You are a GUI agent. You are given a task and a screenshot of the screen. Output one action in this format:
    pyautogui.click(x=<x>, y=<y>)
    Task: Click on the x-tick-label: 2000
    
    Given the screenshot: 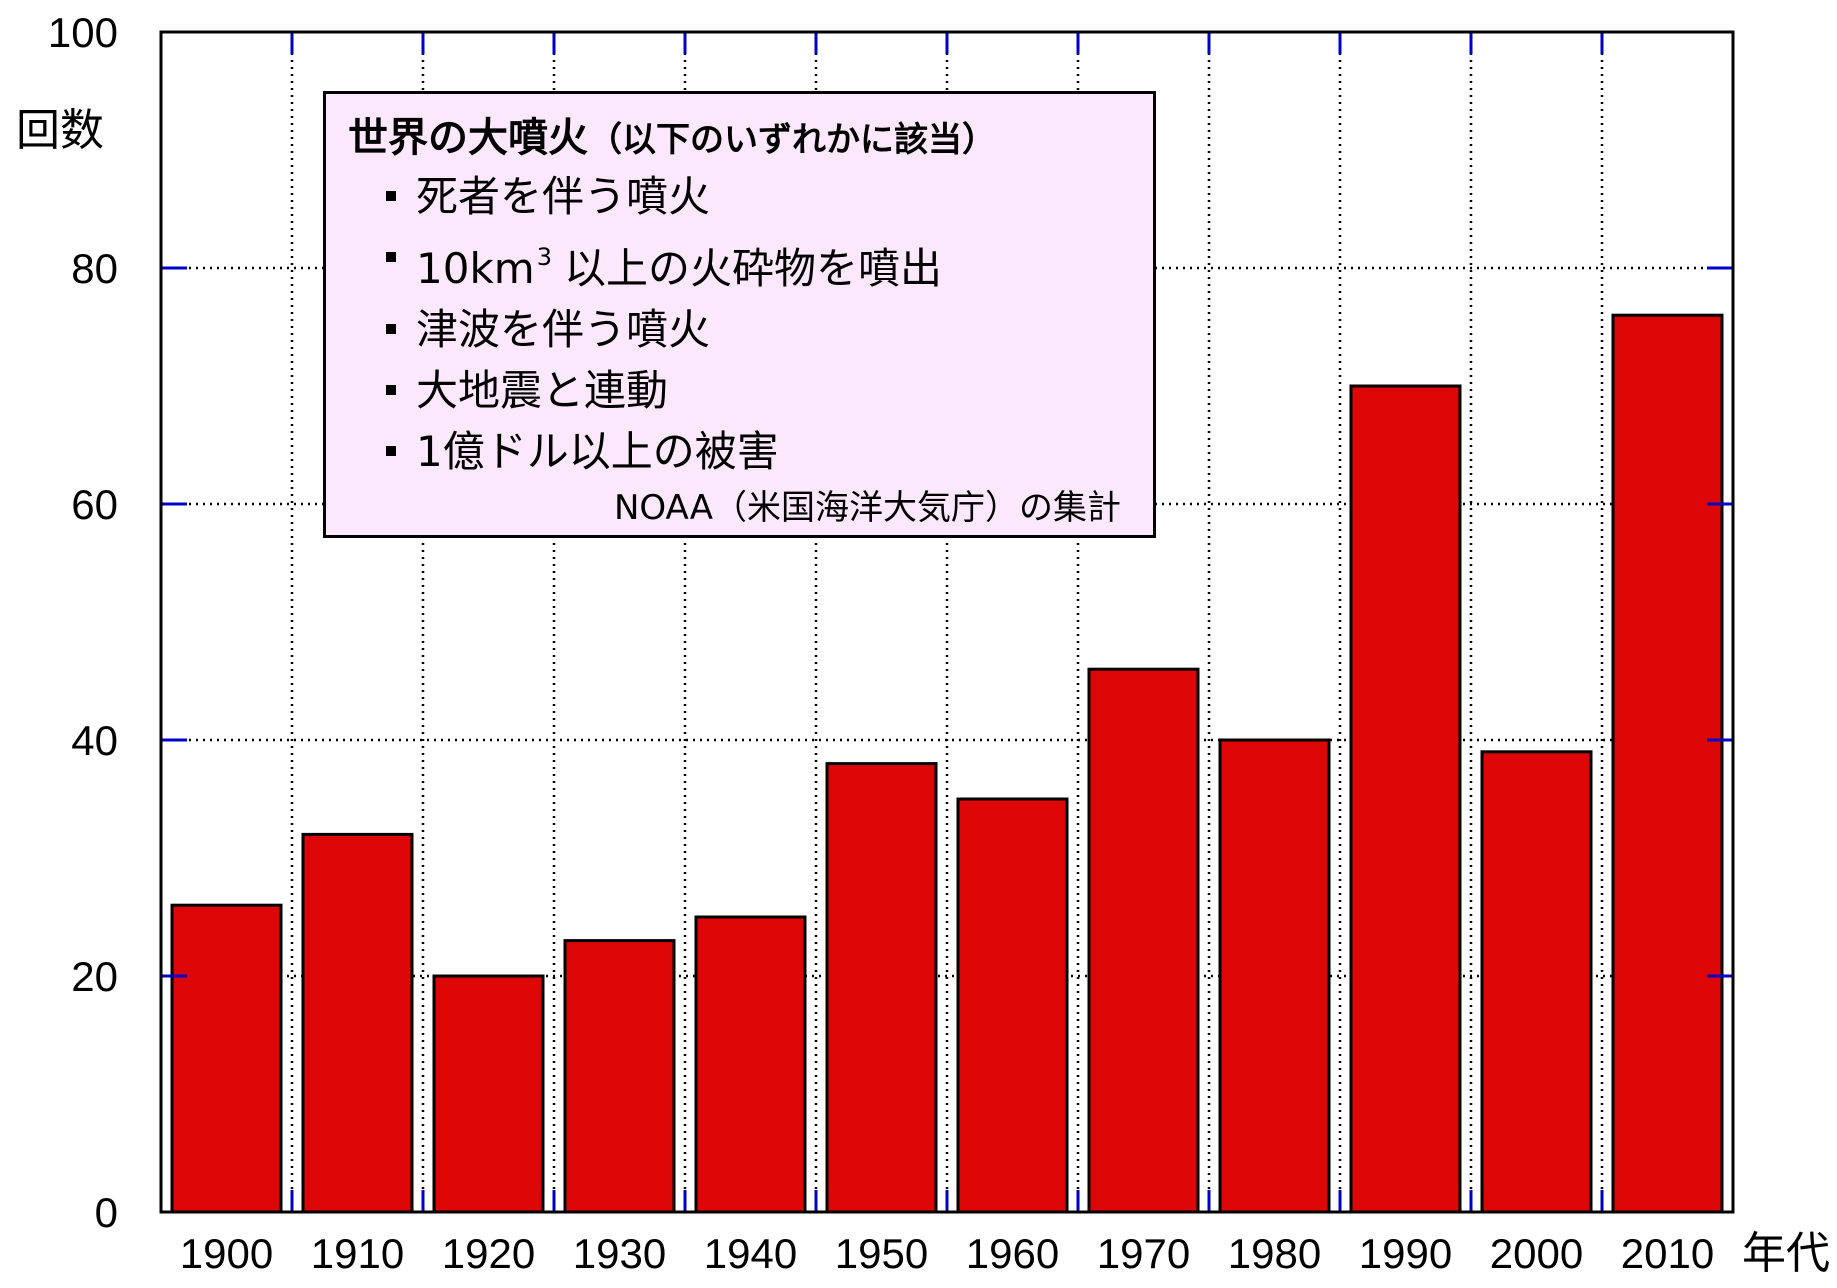 What is the action you would take?
    pyautogui.click(x=1536, y=1253)
    